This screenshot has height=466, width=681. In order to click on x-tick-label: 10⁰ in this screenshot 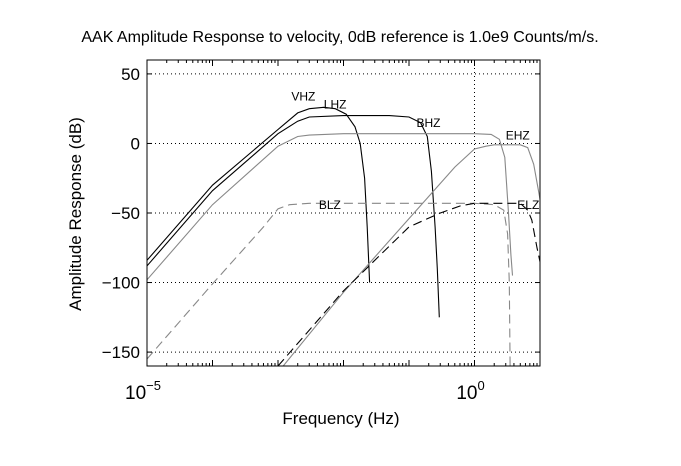, I will do `click(470, 391)`.